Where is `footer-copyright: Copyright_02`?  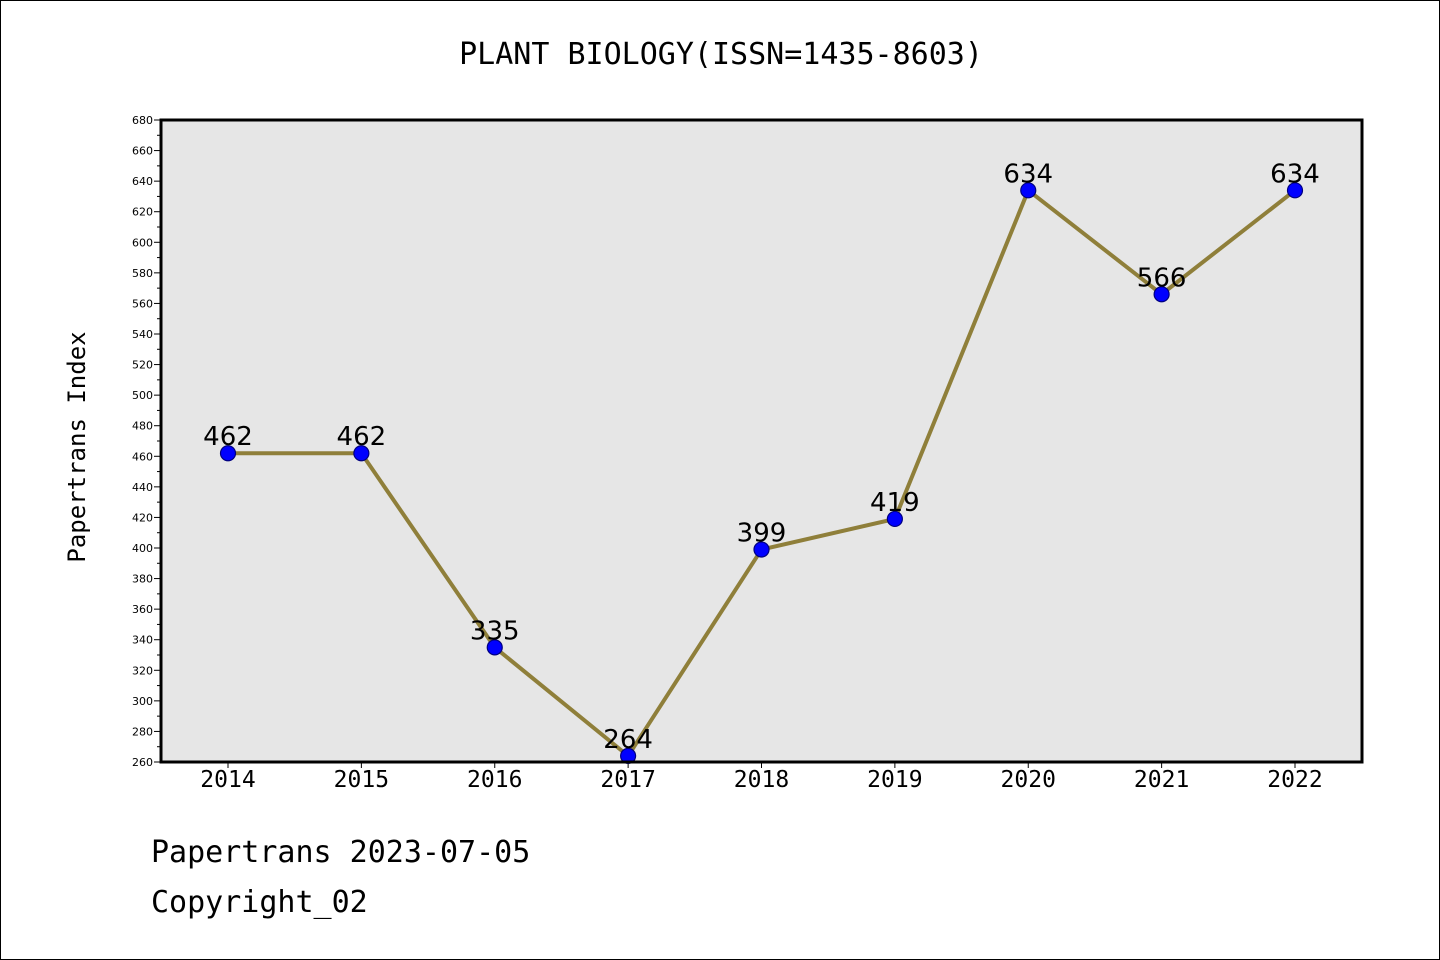
footer-copyright: Copyright_02 is located at coordinates (259, 902).